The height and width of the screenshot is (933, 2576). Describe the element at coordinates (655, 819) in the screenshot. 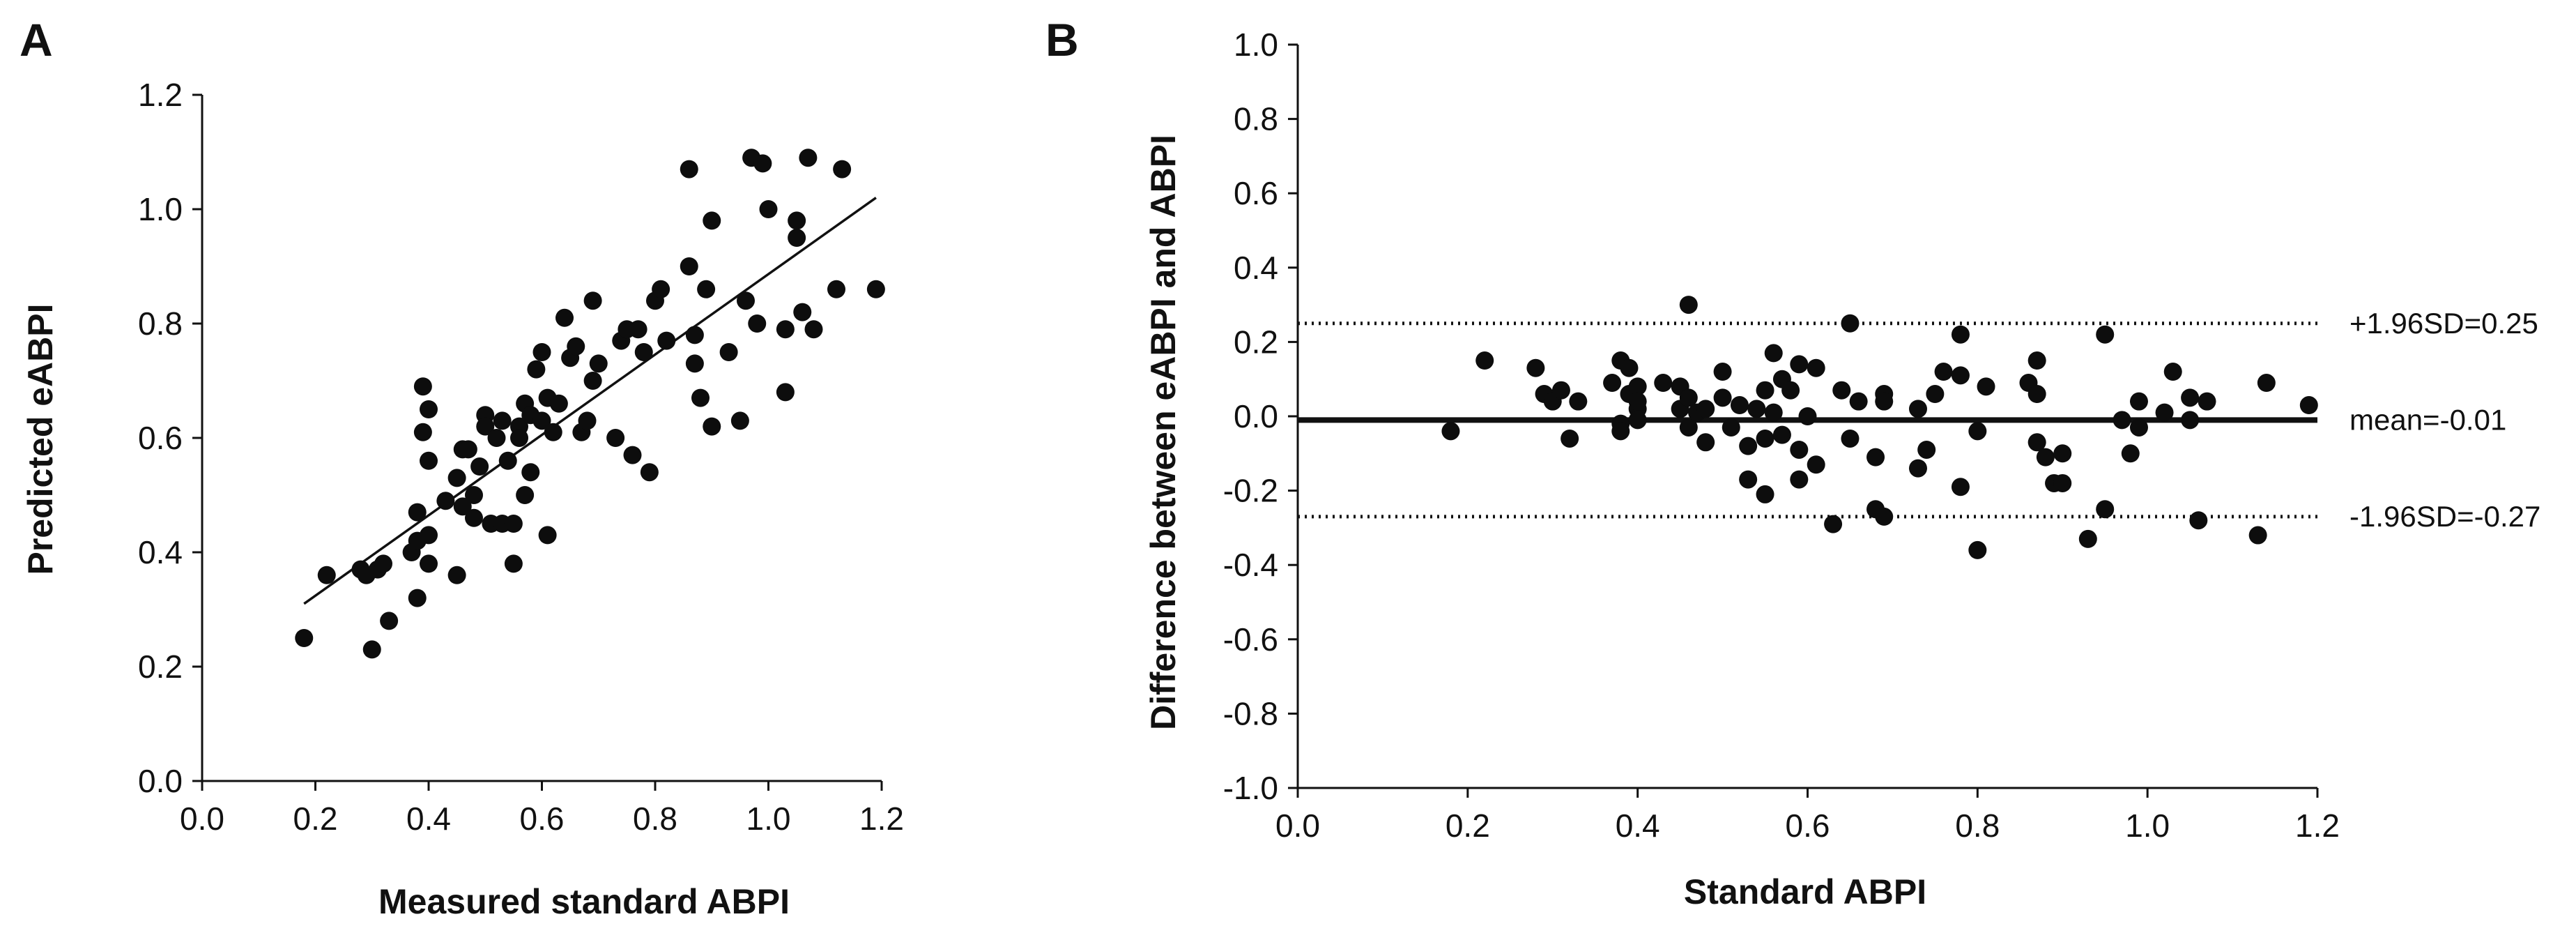

I see `panel-a-x-tick-label: 0.8` at that location.